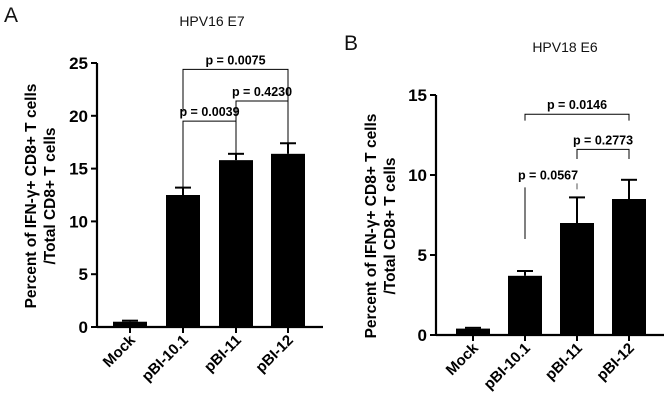 The height and width of the screenshot is (412, 666). I want to click on y-tick-label: 20, so click(78, 116).